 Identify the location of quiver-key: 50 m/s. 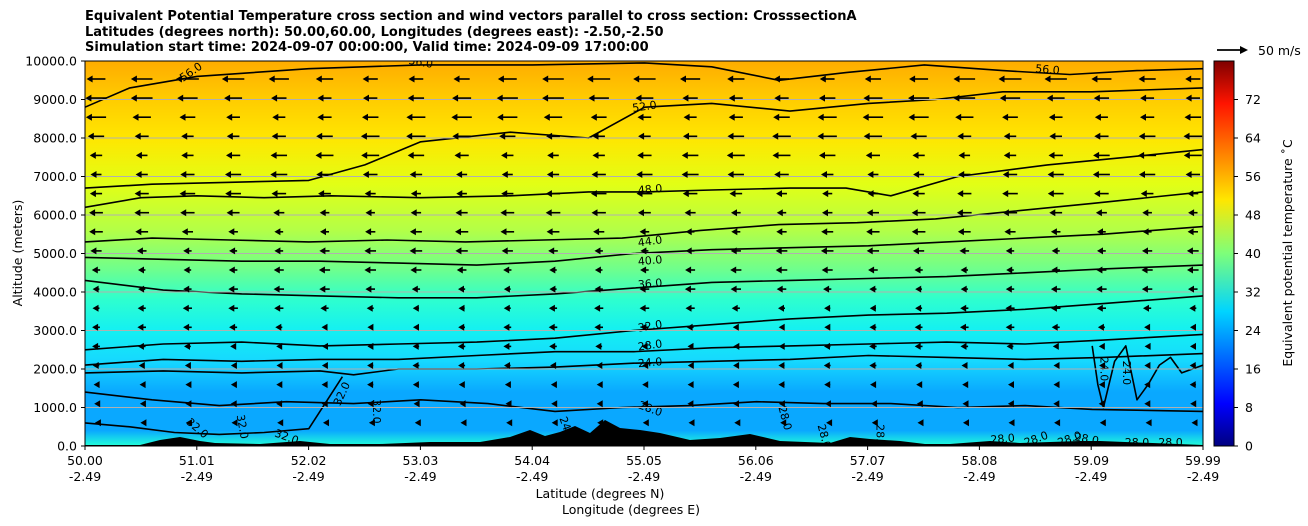
(1259, 50).